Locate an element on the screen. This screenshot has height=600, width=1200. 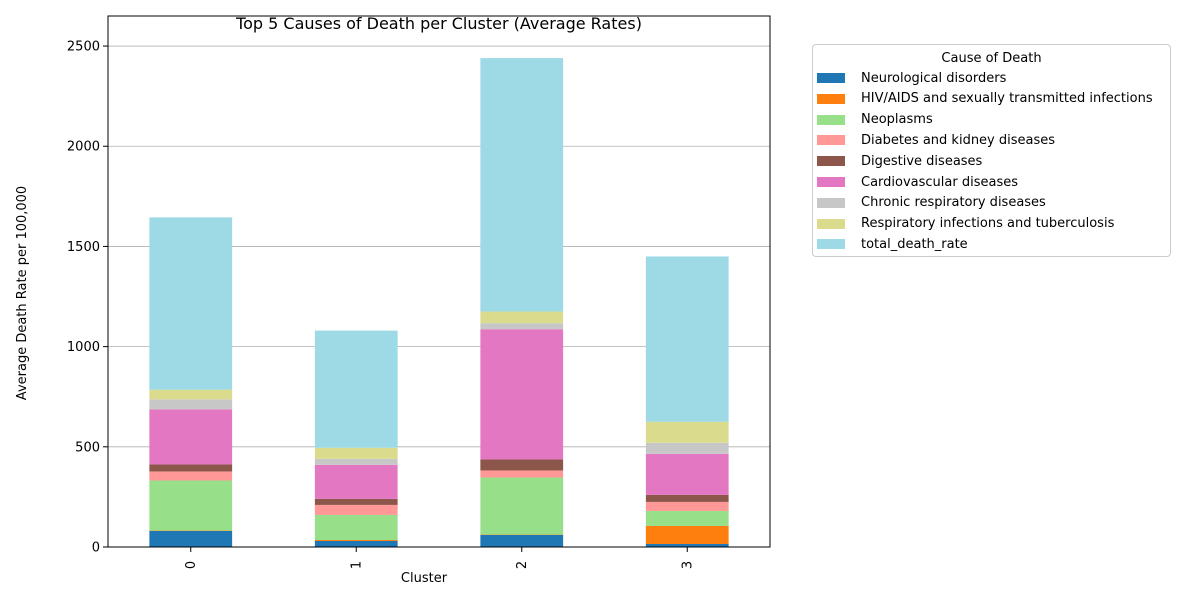
y-tick-label: 1000 is located at coordinates (83, 347).